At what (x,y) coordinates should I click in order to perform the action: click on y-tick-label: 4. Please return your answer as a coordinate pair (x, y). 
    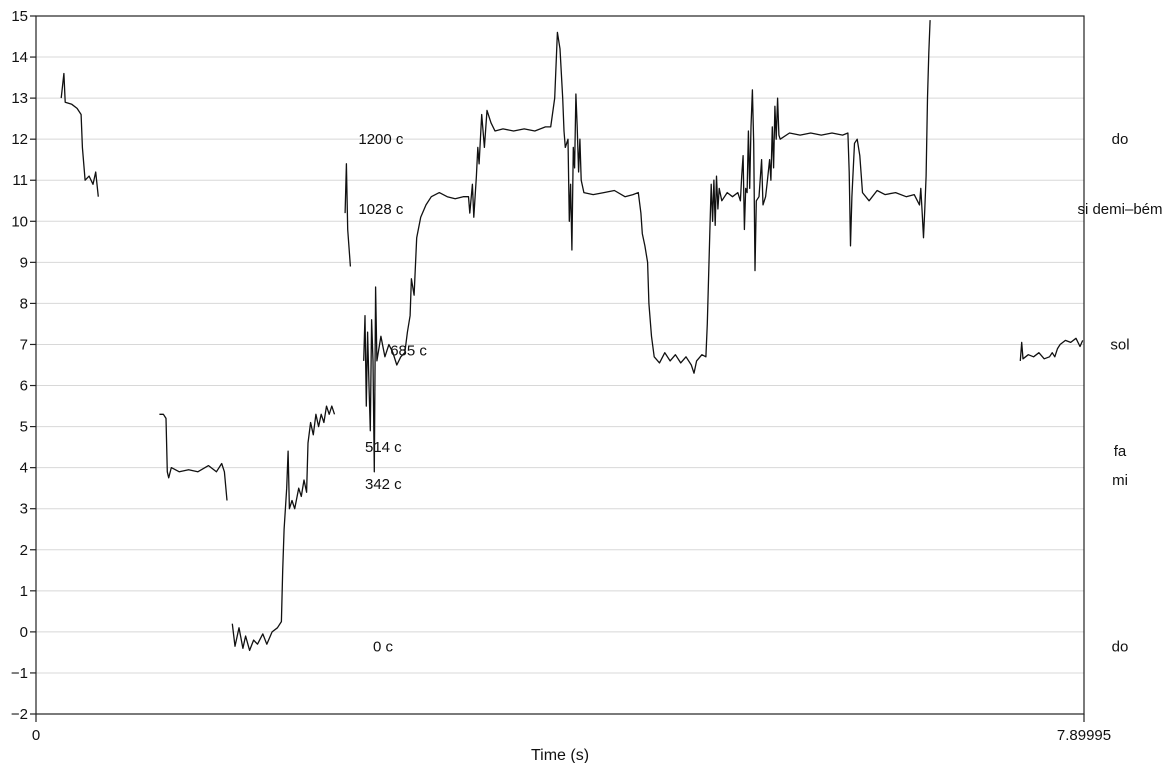
    Looking at the image, I should click on (24, 468).